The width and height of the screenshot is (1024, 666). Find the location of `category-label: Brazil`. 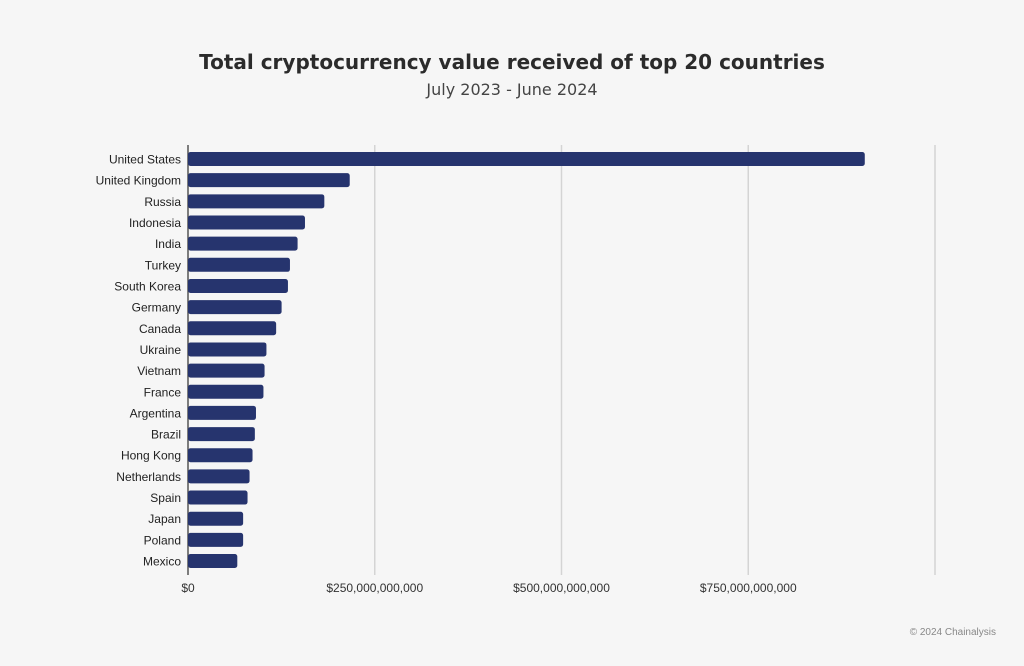

category-label: Brazil is located at coordinates (166, 435).